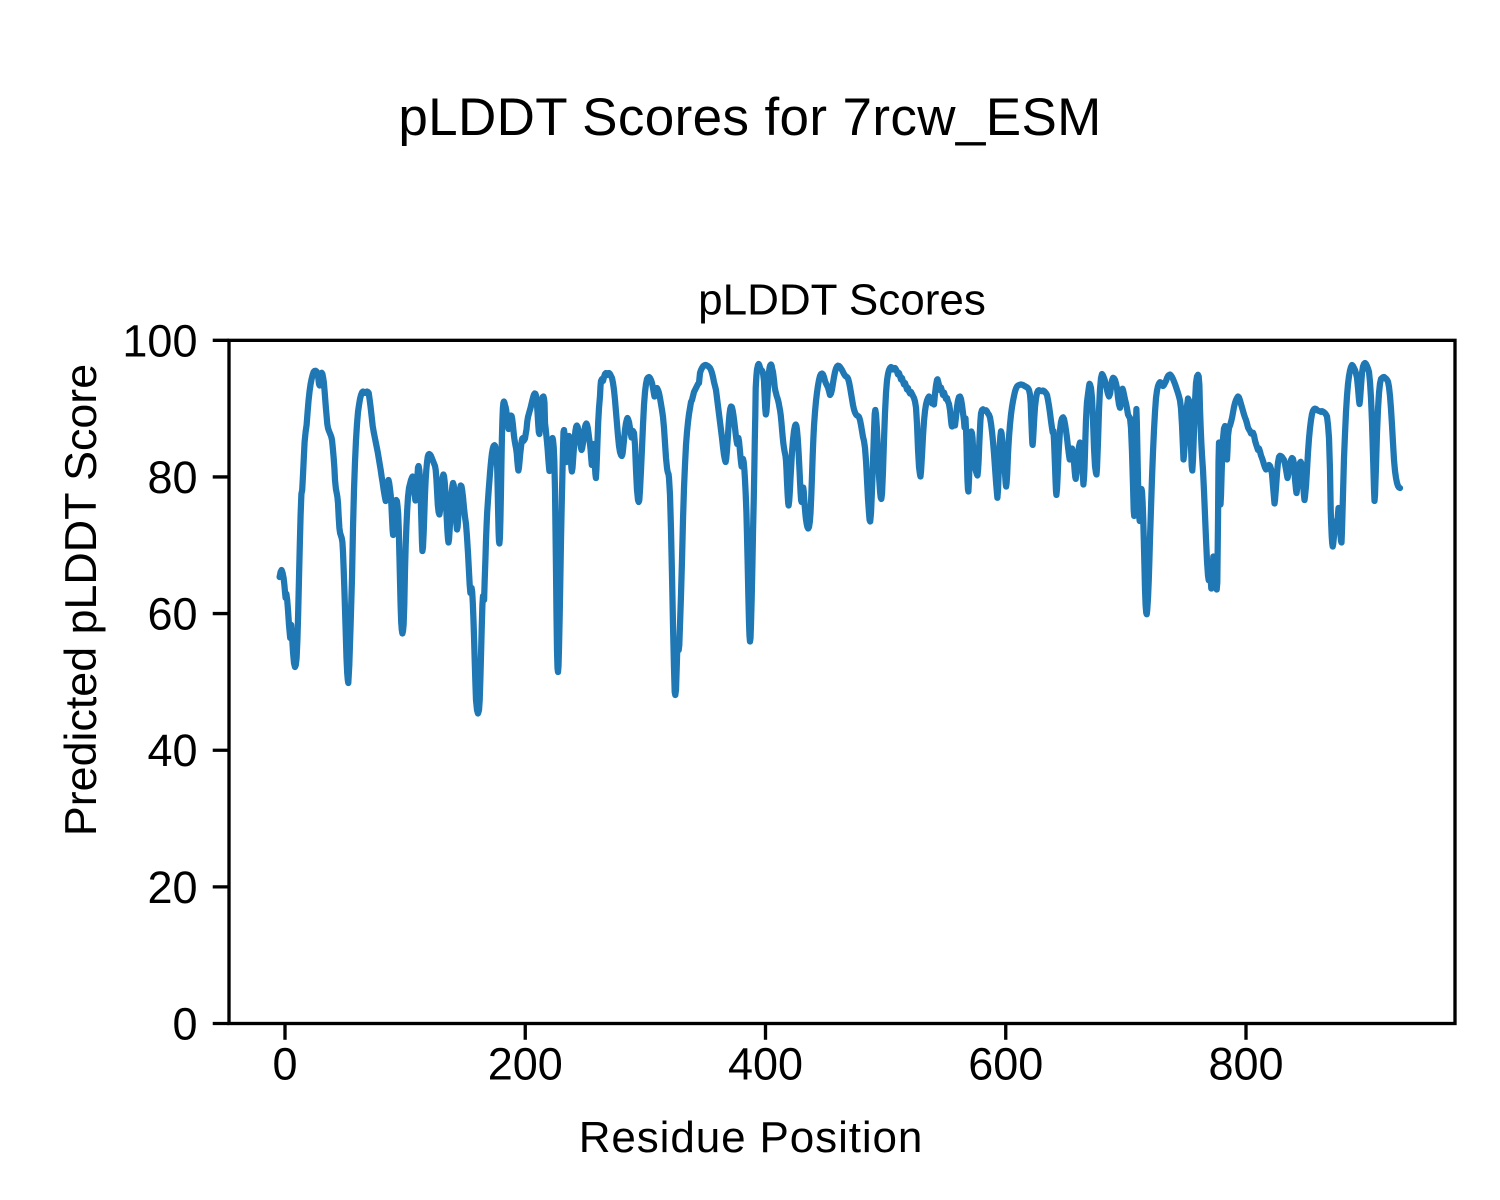 This screenshot has width=1500, height=1200. I want to click on svg-text: 80, so click(172, 477).